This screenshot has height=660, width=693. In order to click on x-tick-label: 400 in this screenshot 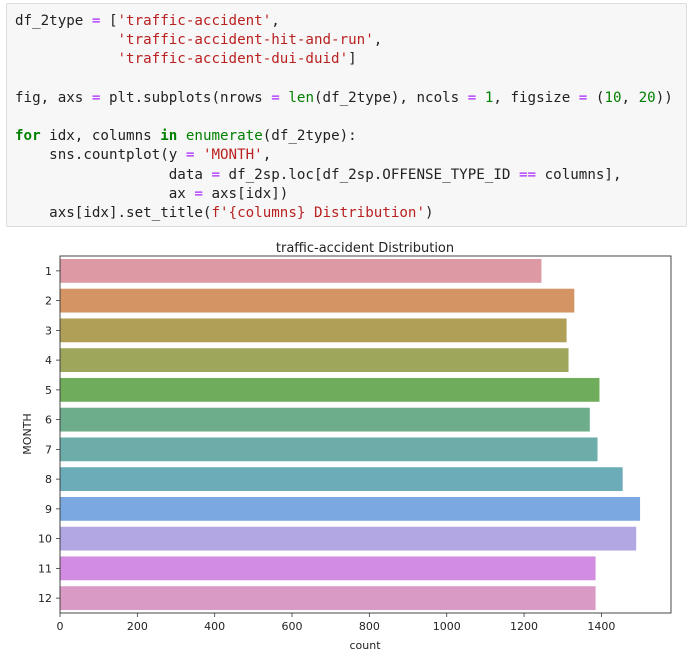, I will do `click(214, 626)`.